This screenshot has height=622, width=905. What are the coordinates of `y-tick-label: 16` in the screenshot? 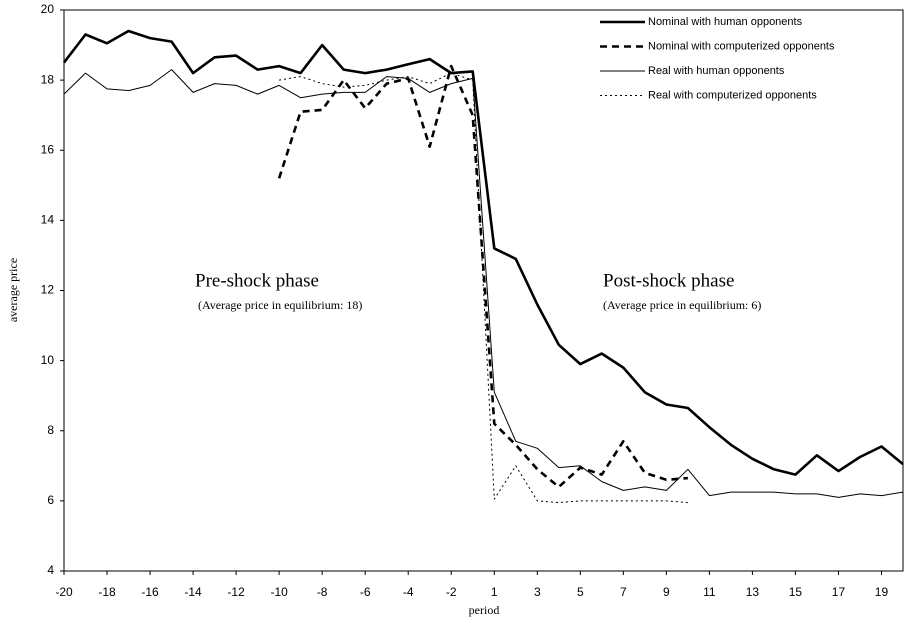 It's located at (48, 149).